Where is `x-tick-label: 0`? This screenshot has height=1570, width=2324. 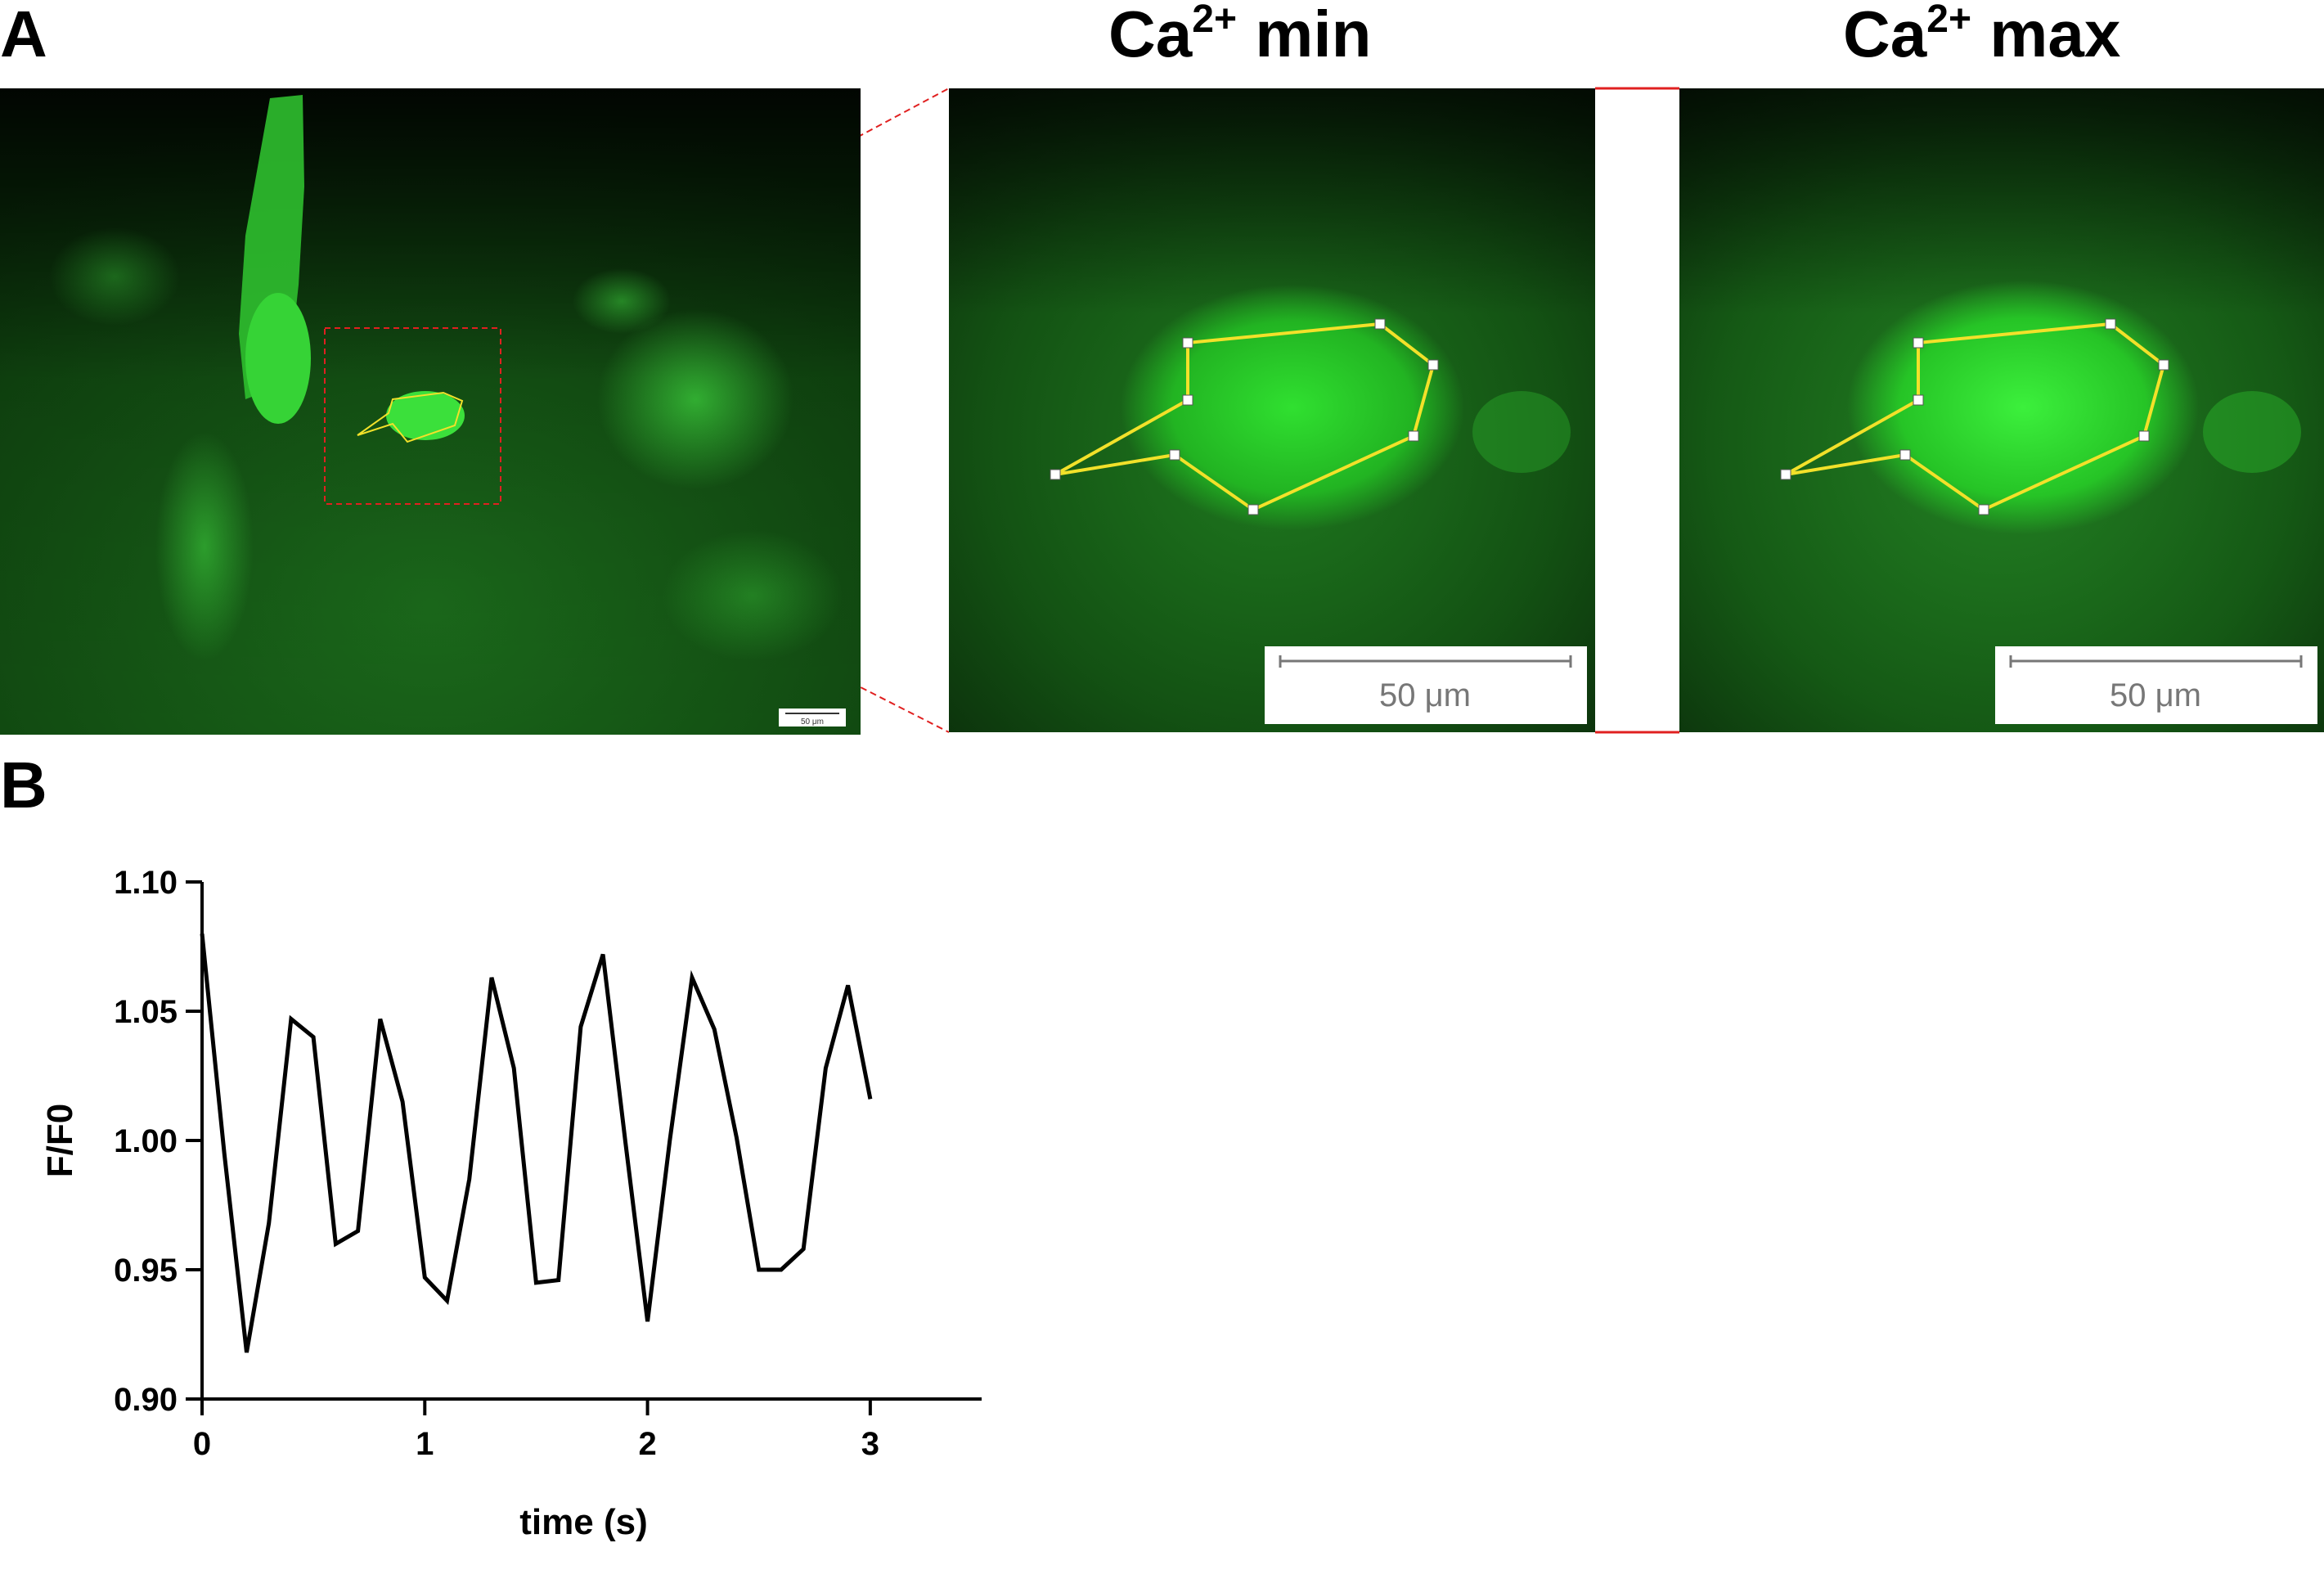 x-tick-label: 0 is located at coordinates (202, 1444).